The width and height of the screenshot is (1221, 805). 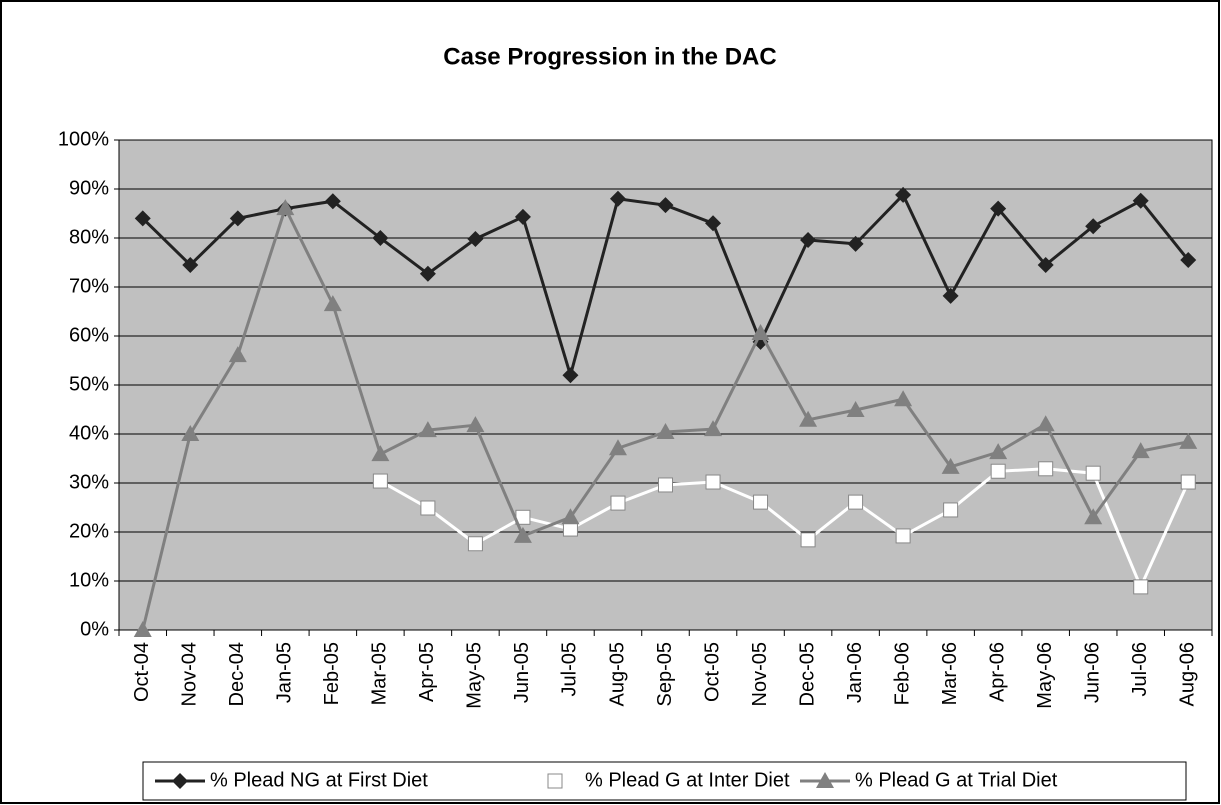 What do you see at coordinates (855, 672) in the screenshot?
I see `x-tick-label: Jan-06` at bounding box center [855, 672].